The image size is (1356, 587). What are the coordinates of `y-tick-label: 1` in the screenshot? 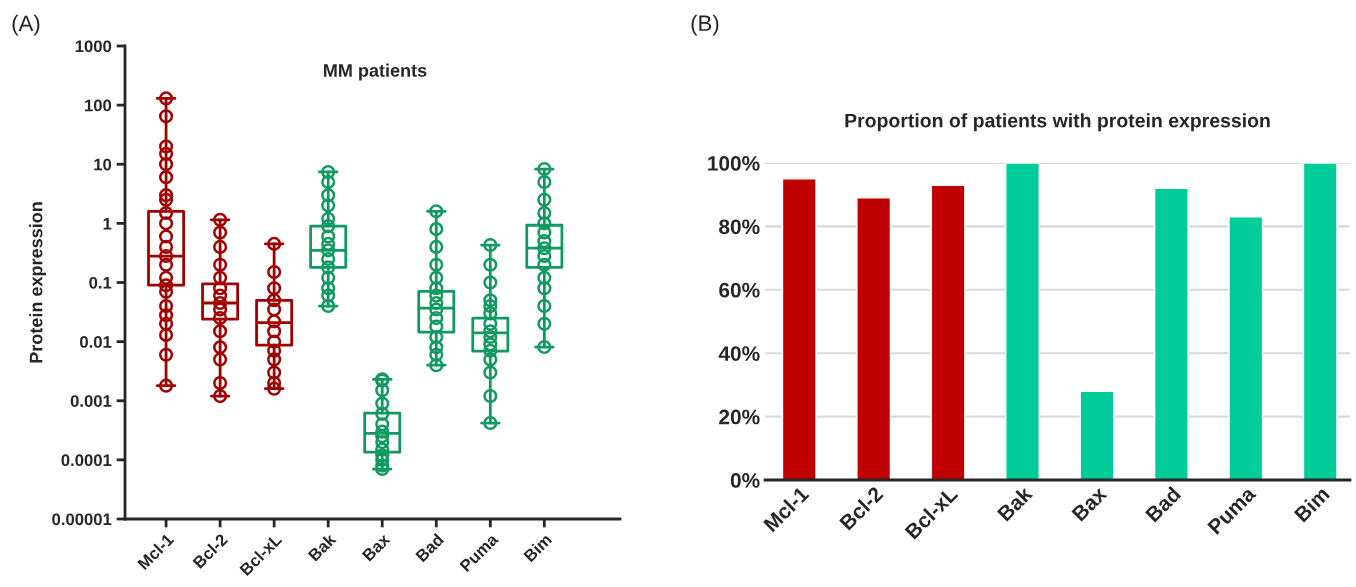 It's located at (107, 223).